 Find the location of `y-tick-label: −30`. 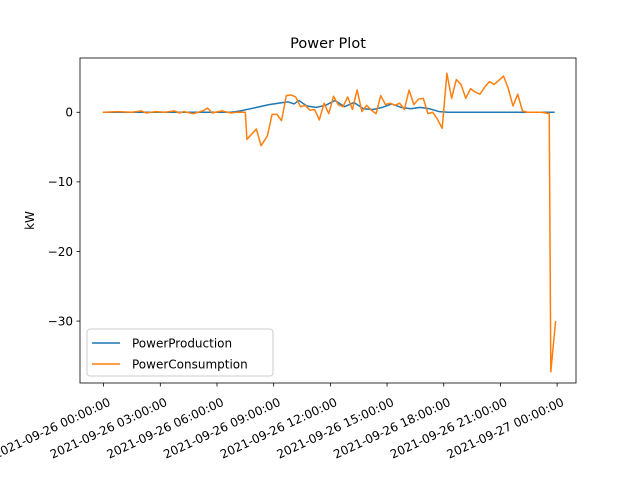

y-tick-label: −30 is located at coordinates (60, 321).